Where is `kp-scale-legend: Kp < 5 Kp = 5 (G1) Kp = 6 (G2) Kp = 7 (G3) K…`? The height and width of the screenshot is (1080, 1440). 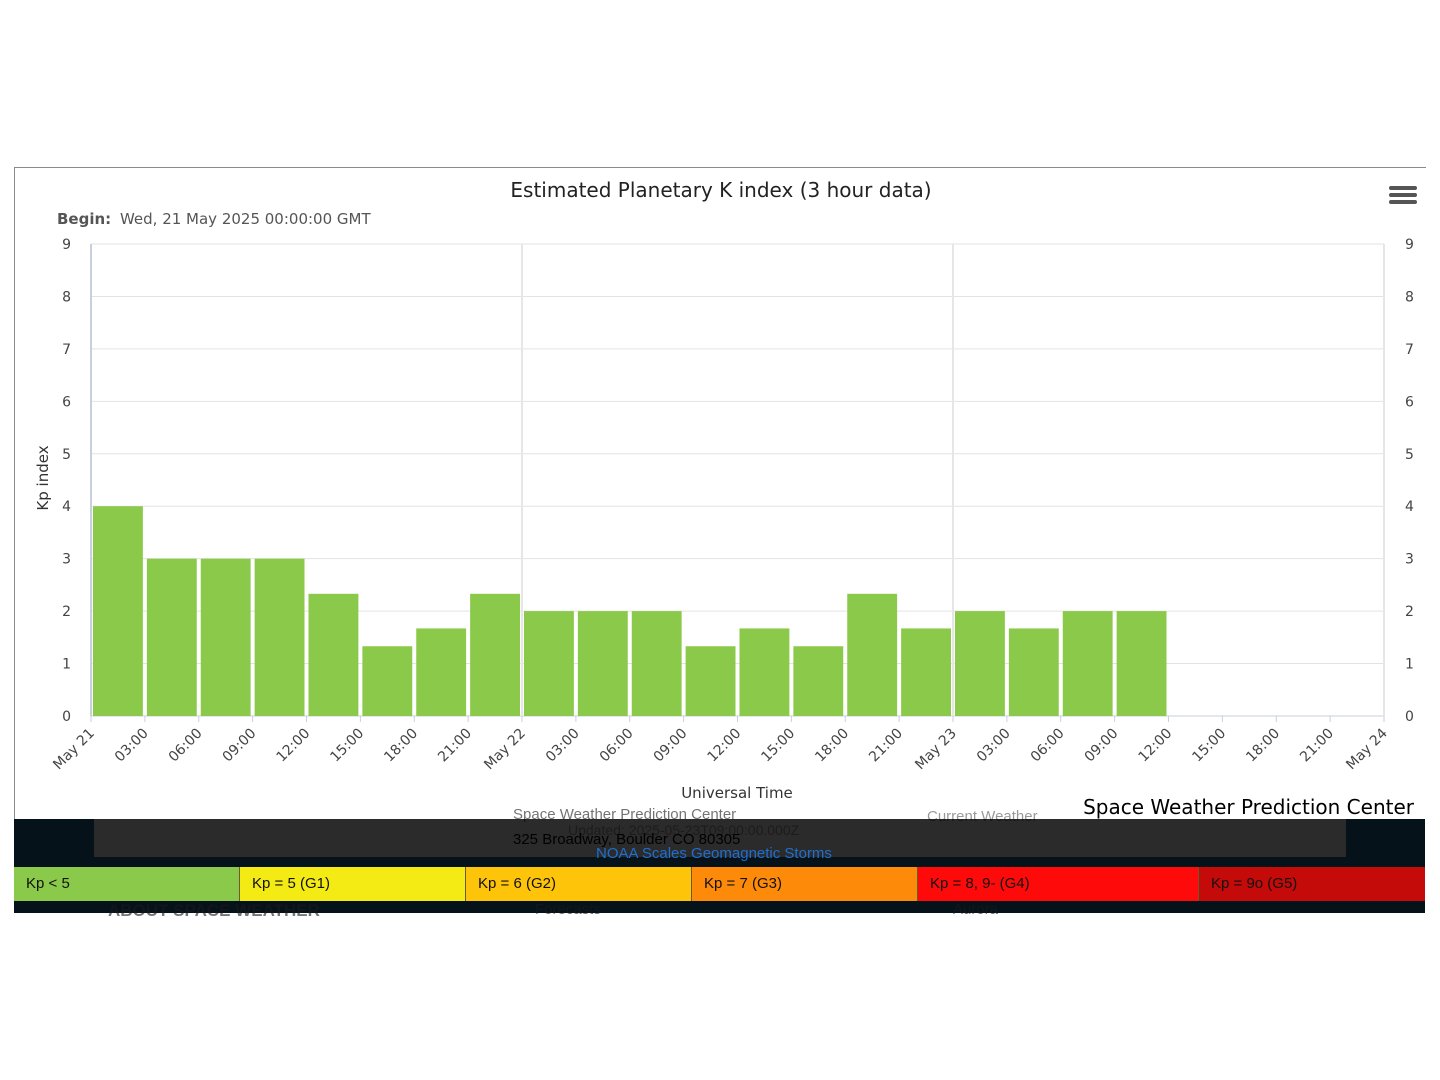 kp-scale-legend: Kp < 5 Kp = 5 (G1) Kp = 6 (G2) Kp = 7 (G3) K… is located at coordinates (719, 884).